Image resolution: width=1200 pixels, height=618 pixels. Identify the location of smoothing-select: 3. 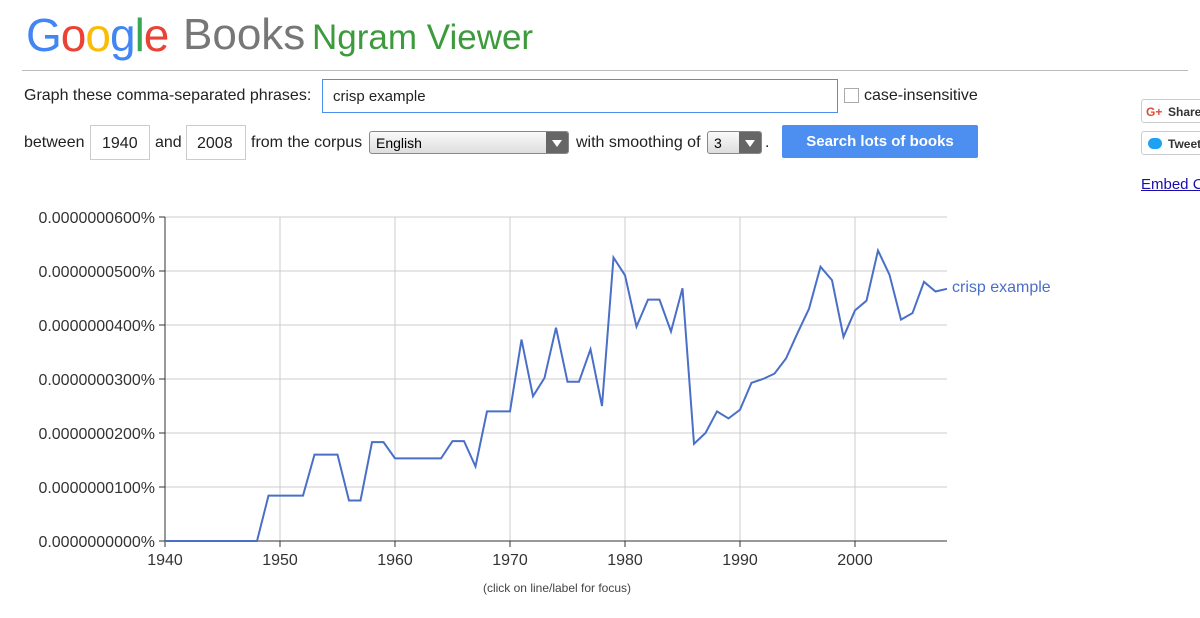
(734, 142).